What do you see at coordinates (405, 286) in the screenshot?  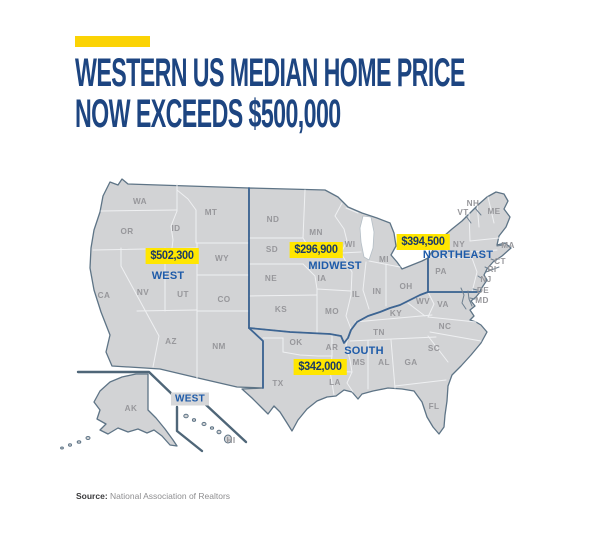 I see `state-label: OH` at bounding box center [405, 286].